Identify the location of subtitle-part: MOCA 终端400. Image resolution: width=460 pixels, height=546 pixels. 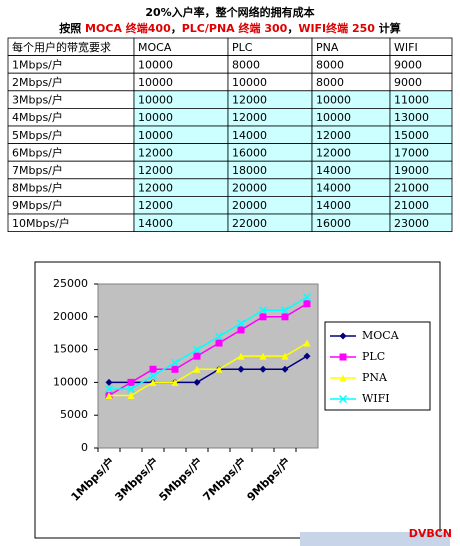
(128, 28).